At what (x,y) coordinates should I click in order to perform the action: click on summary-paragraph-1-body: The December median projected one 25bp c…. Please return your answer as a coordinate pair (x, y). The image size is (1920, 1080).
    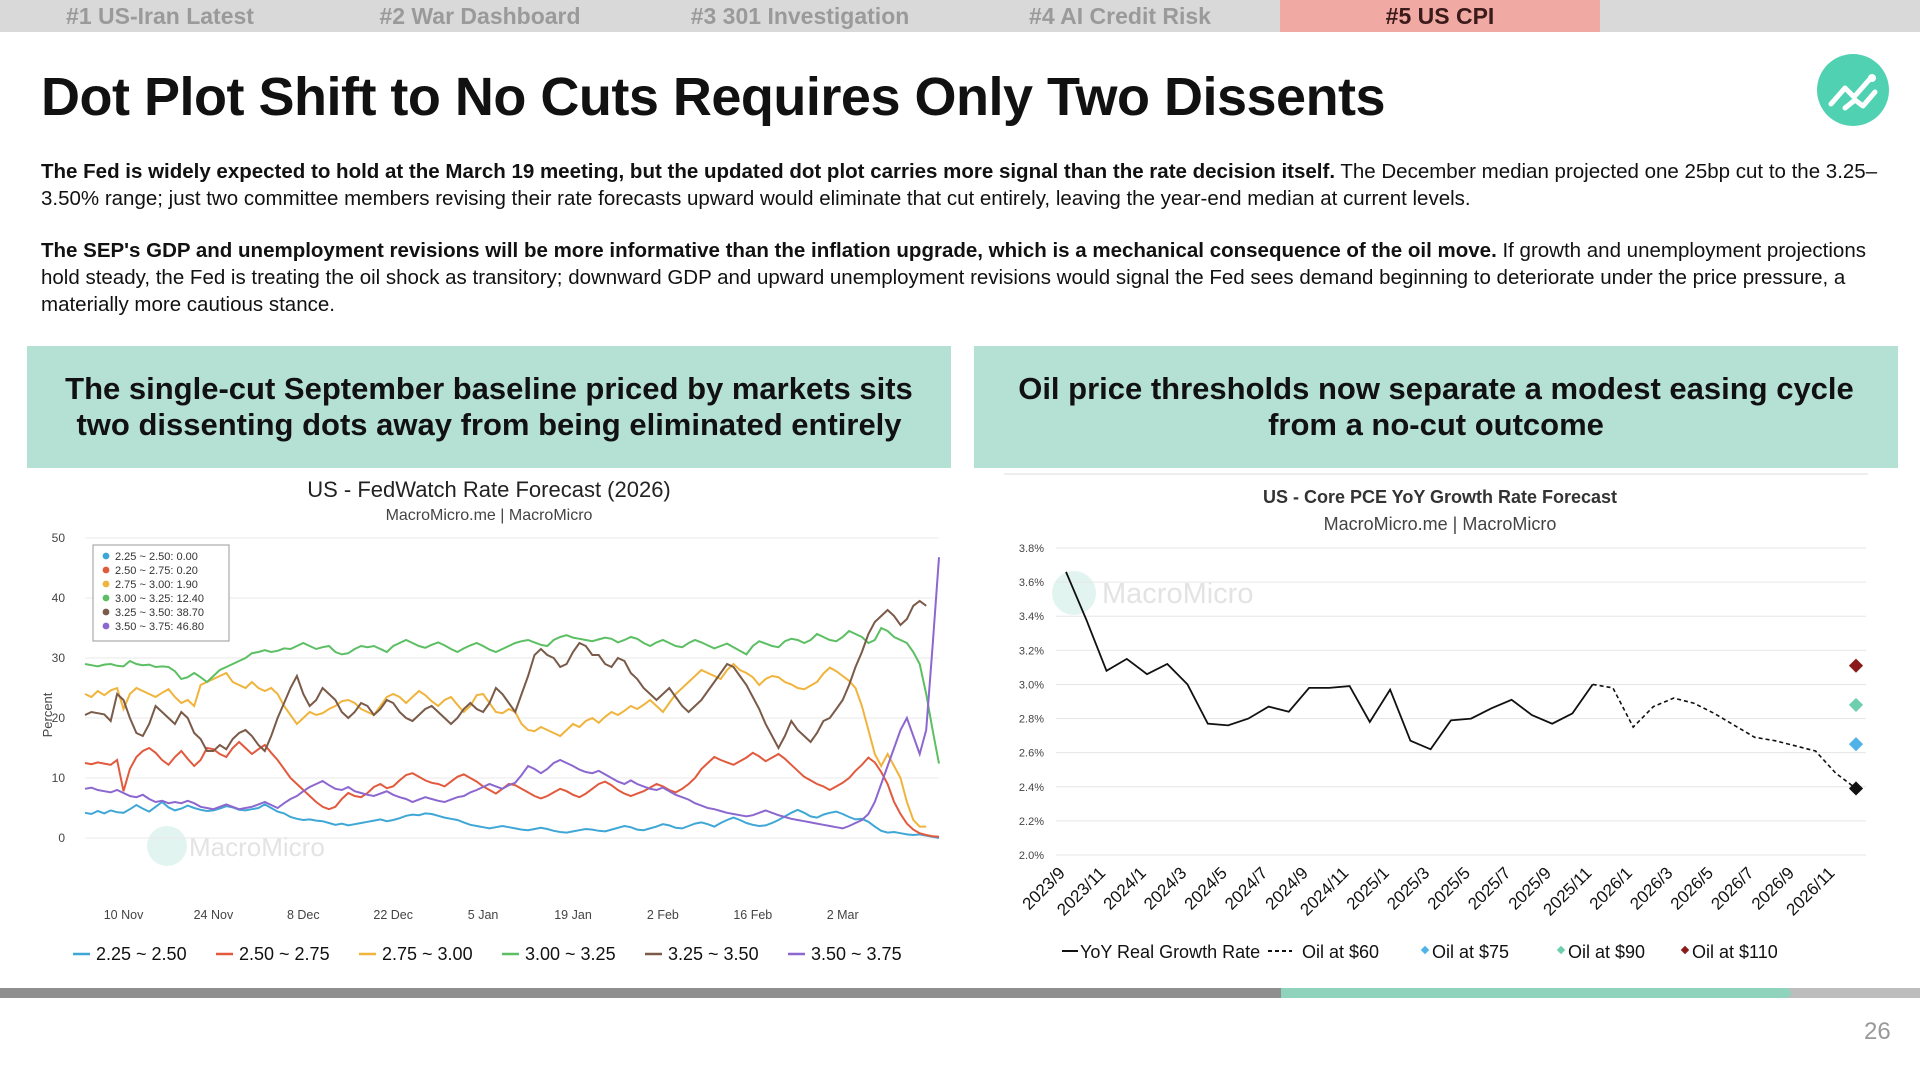
    Looking at the image, I should click on (959, 185).